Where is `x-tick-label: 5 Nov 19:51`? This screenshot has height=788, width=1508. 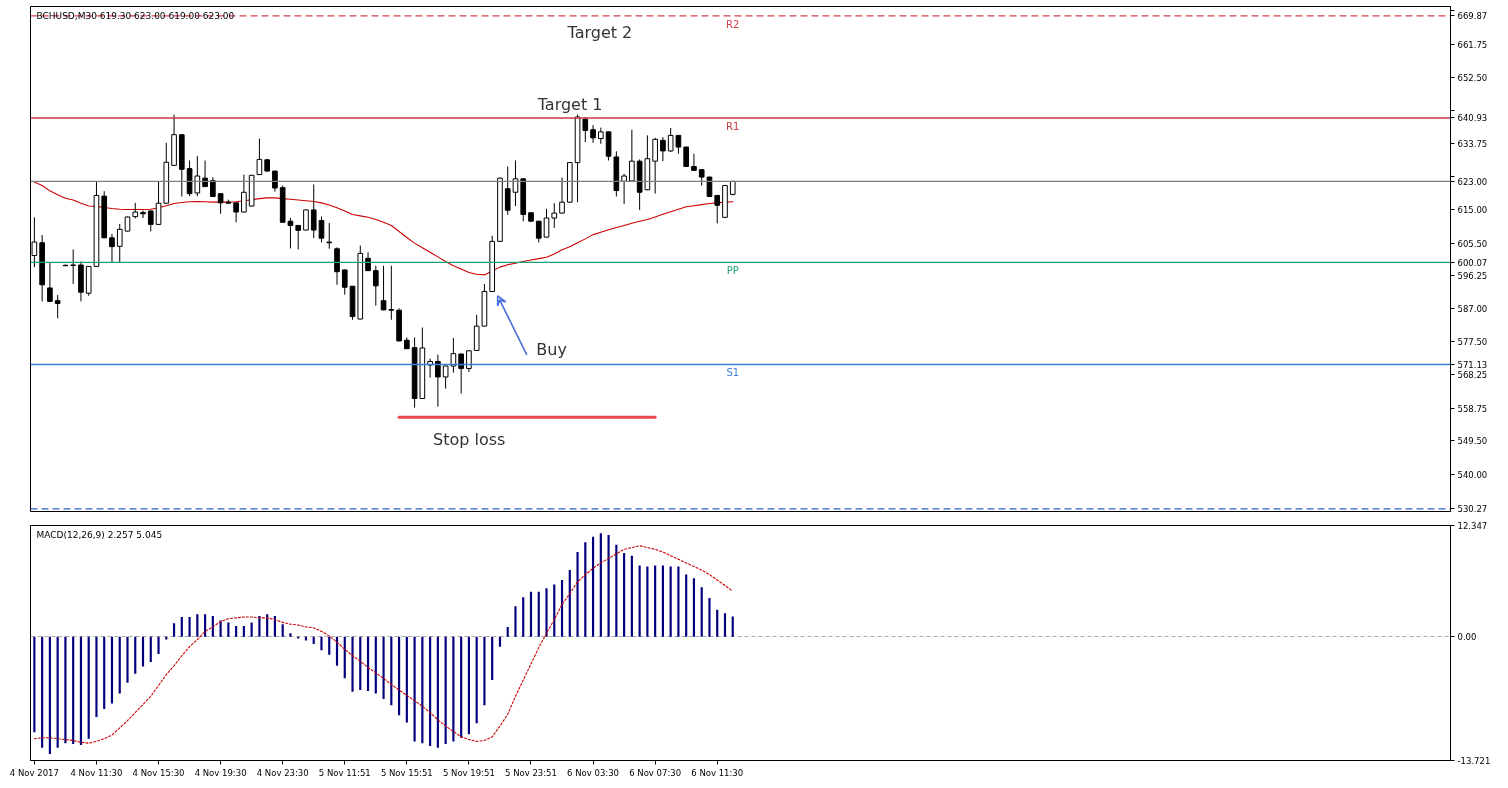 x-tick-label: 5 Nov 19:51 is located at coordinates (468, 772).